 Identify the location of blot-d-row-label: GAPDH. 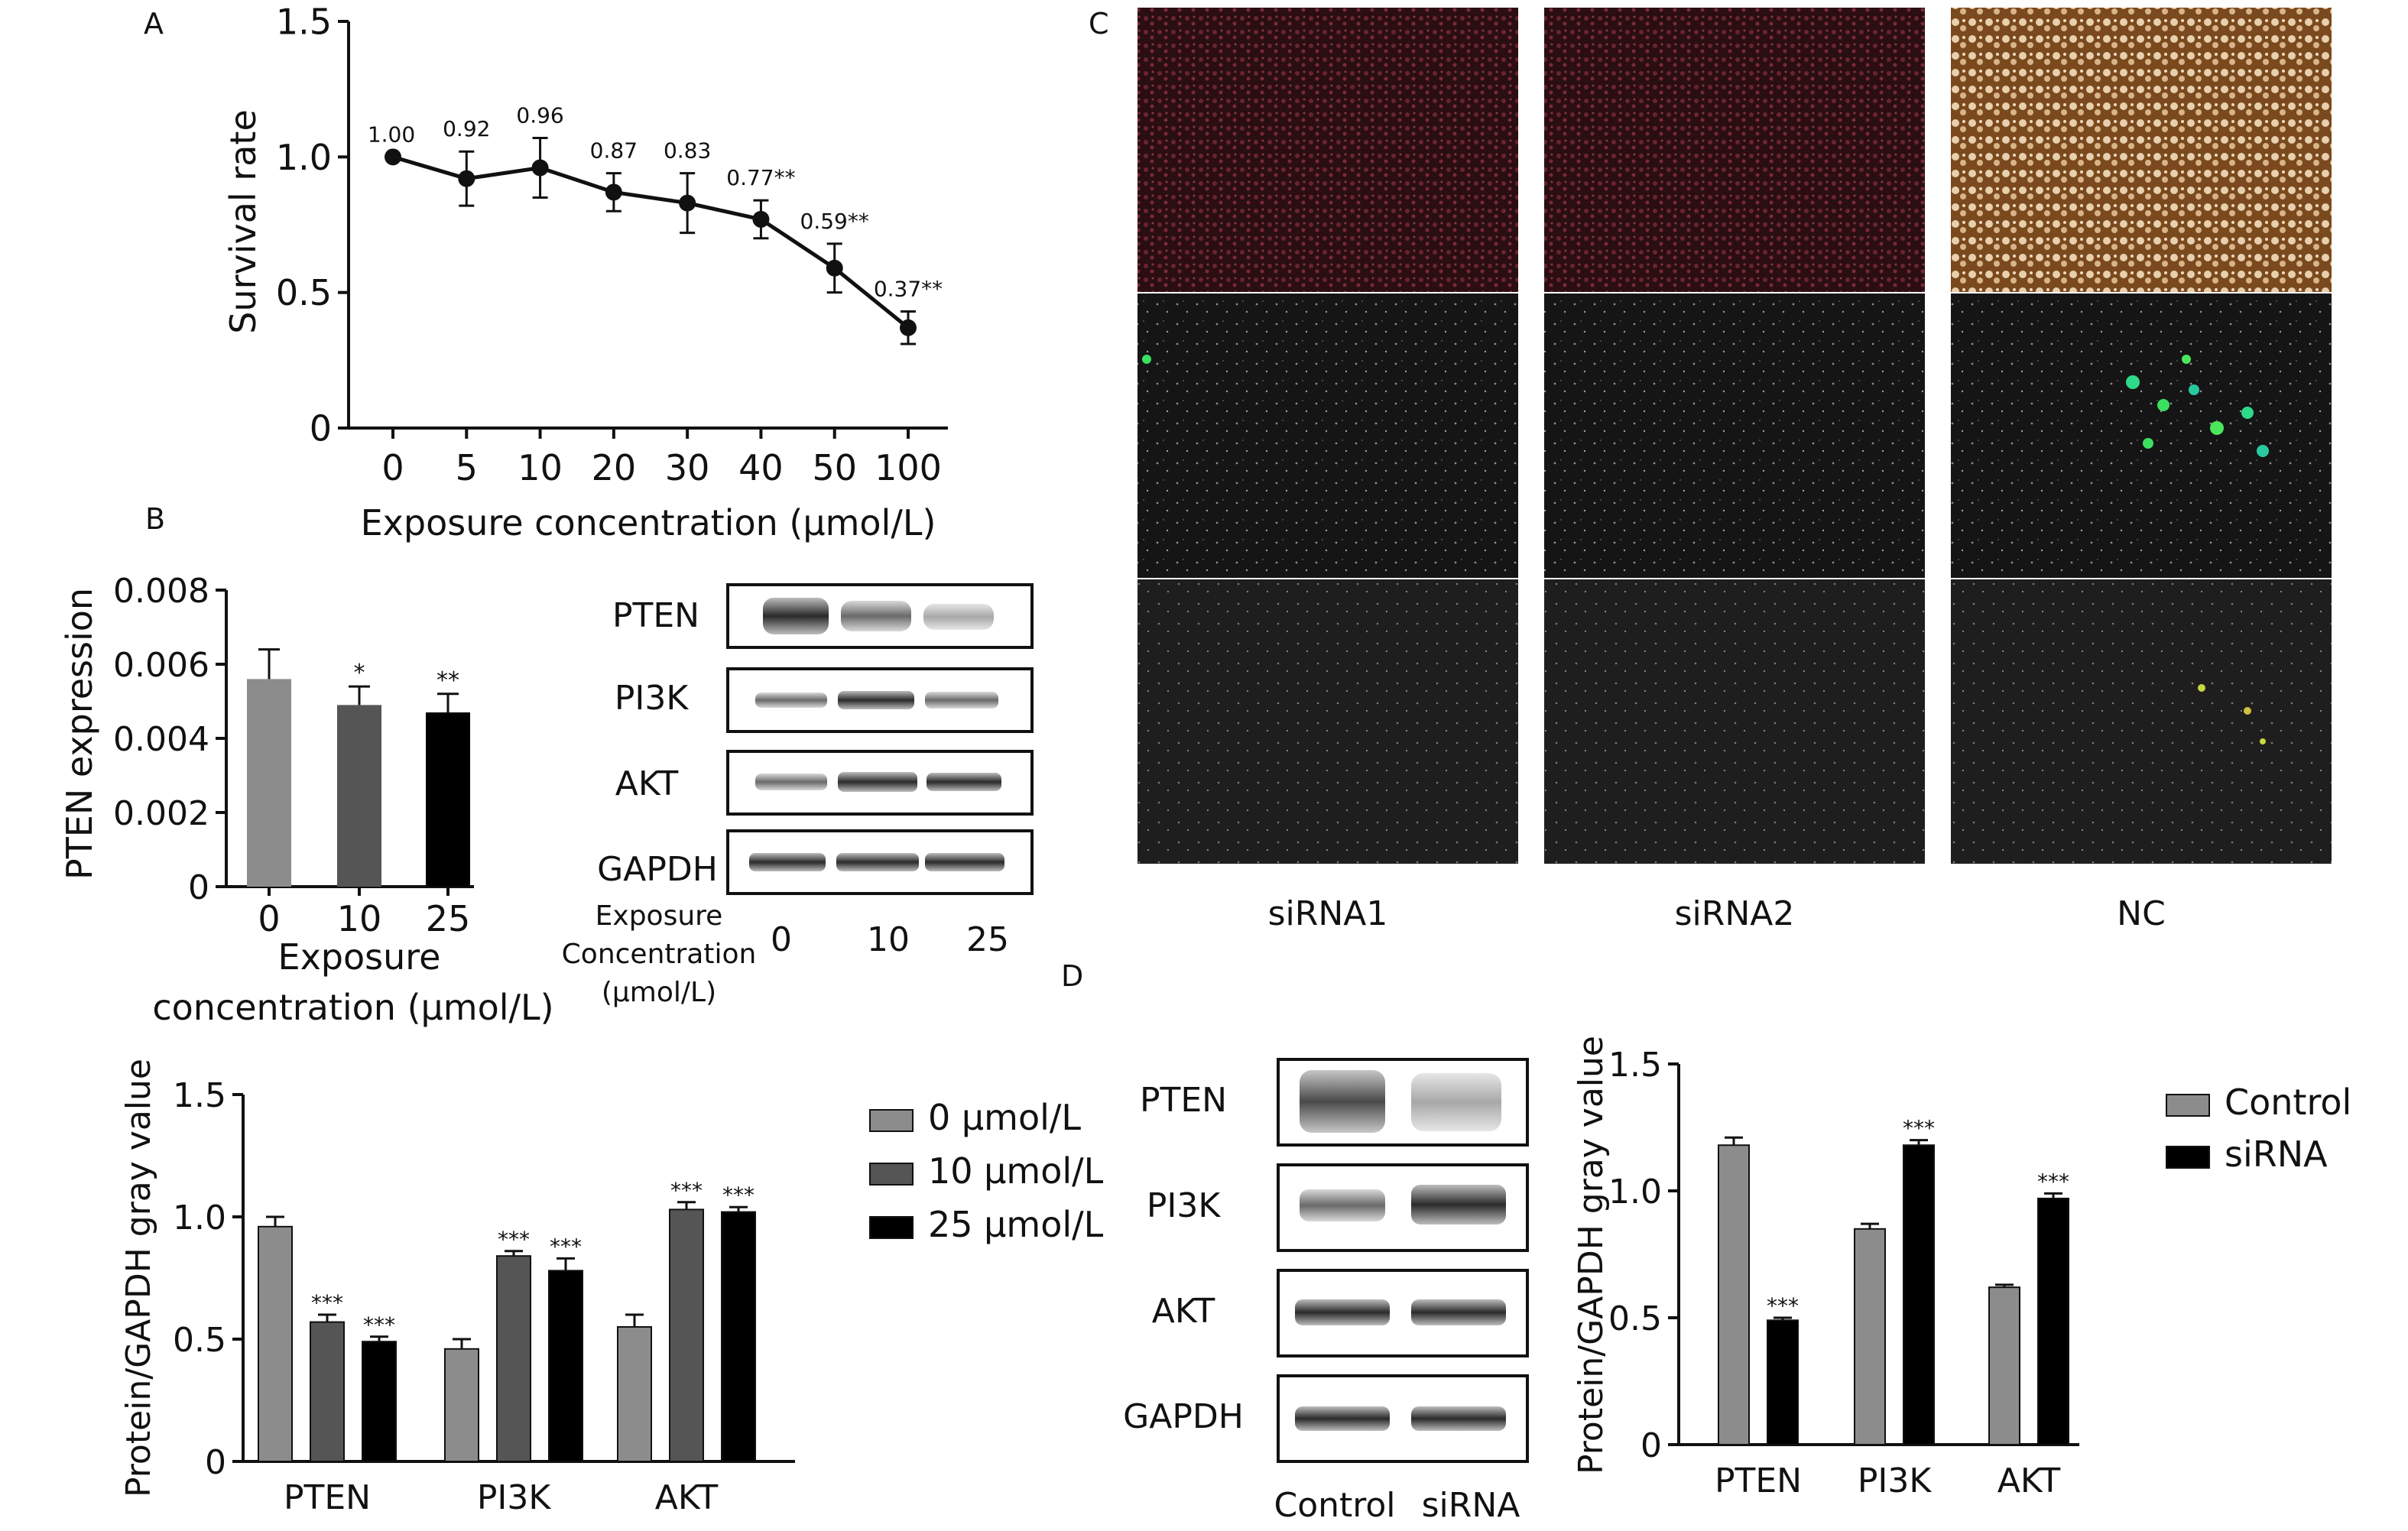
(1184, 1416).